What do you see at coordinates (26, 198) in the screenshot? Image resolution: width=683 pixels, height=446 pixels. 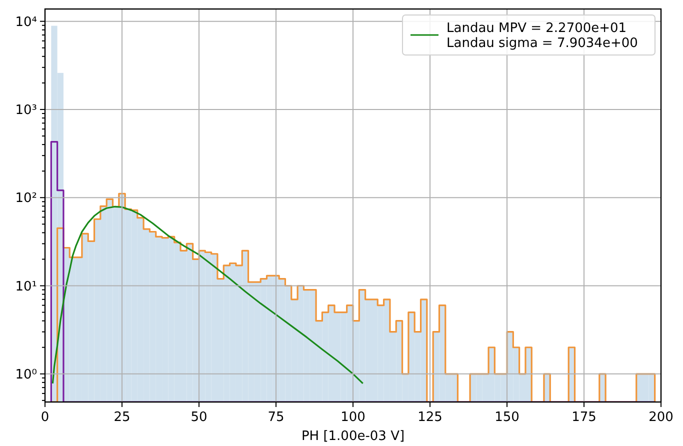 I see `y-tick-label: 10²` at bounding box center [26, 198].